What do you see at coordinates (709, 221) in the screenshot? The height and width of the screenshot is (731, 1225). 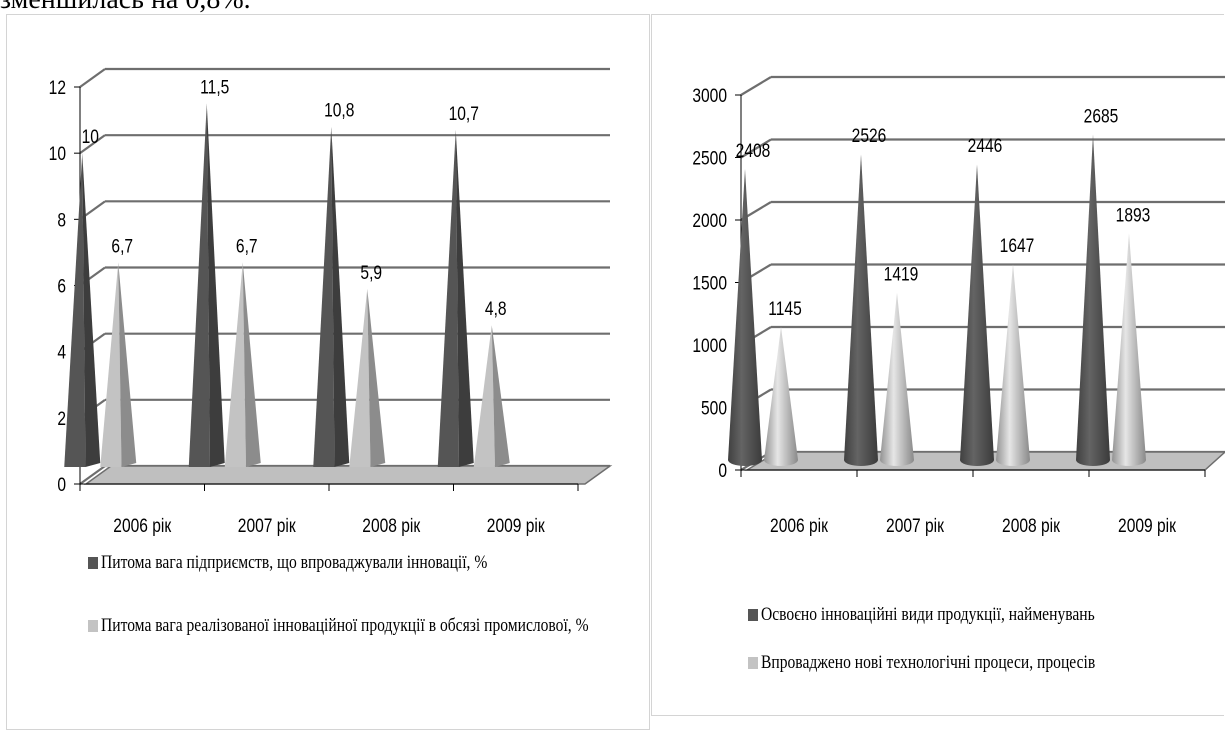 I see `y-tick-label: 2000` at bounding box center [709, 221].